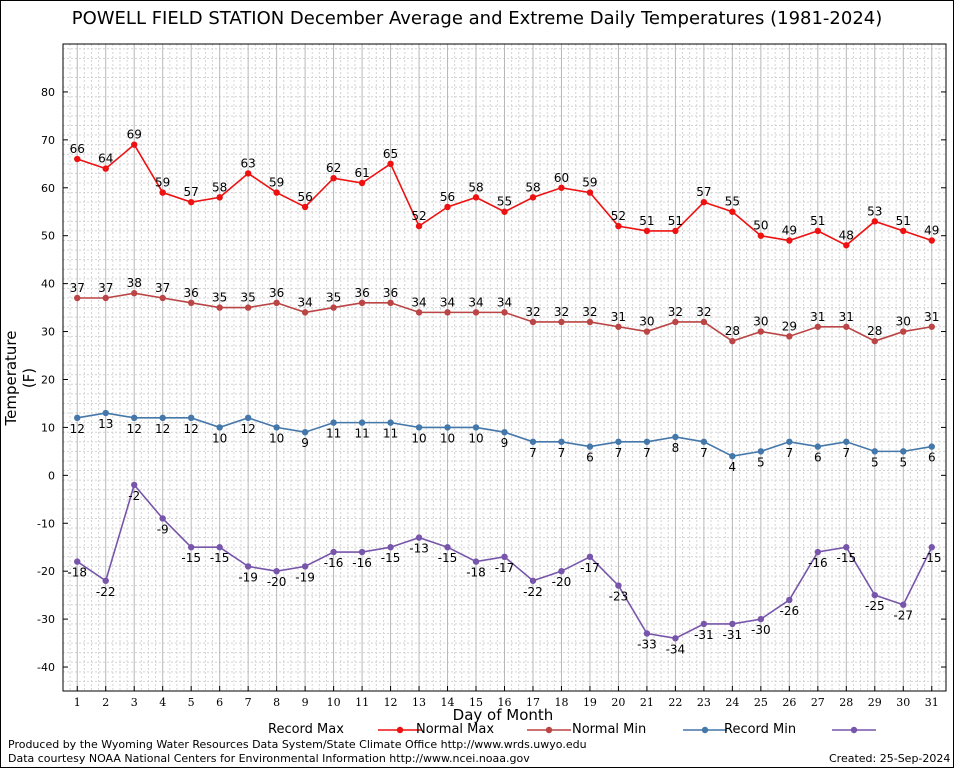 The height and width of the screenshot is (768, 954). What do you see at coordinates (419, 702) in the screenshot?
I see `x-tick-label: 13` at bounding box center [419, 702].